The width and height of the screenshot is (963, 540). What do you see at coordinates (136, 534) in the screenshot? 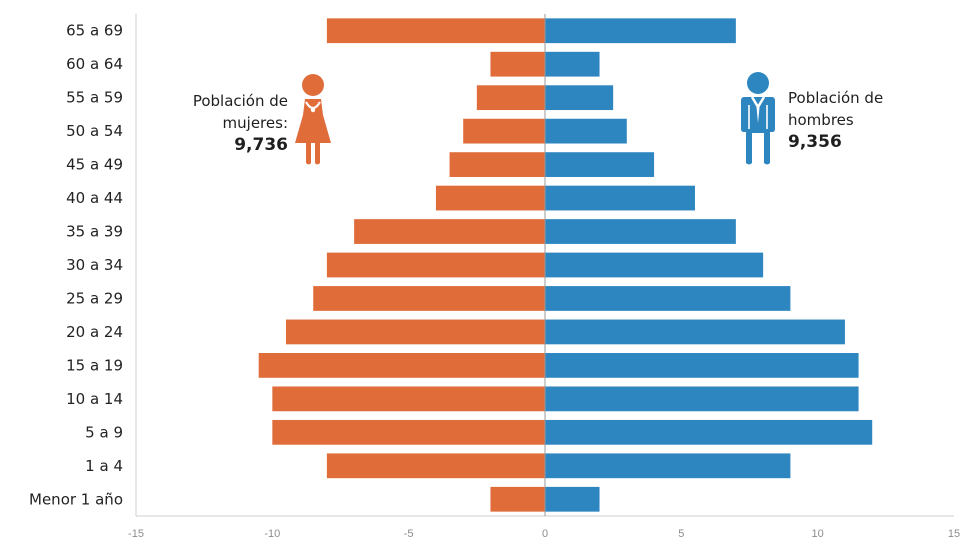
I see `x-tick-label: -15` at bounding box center [136, 534].